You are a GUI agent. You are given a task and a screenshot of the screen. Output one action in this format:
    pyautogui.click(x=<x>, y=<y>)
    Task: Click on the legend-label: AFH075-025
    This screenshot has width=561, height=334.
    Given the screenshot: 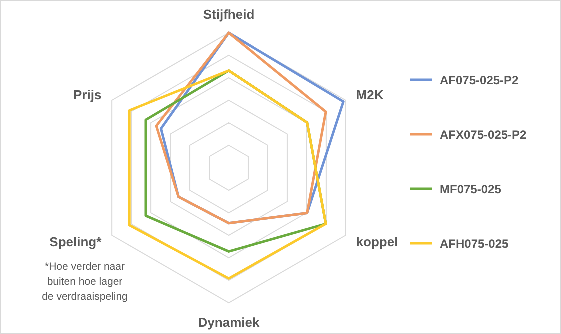 What is the action you would take?
    pyautogui.click(x=475, y=244)
    